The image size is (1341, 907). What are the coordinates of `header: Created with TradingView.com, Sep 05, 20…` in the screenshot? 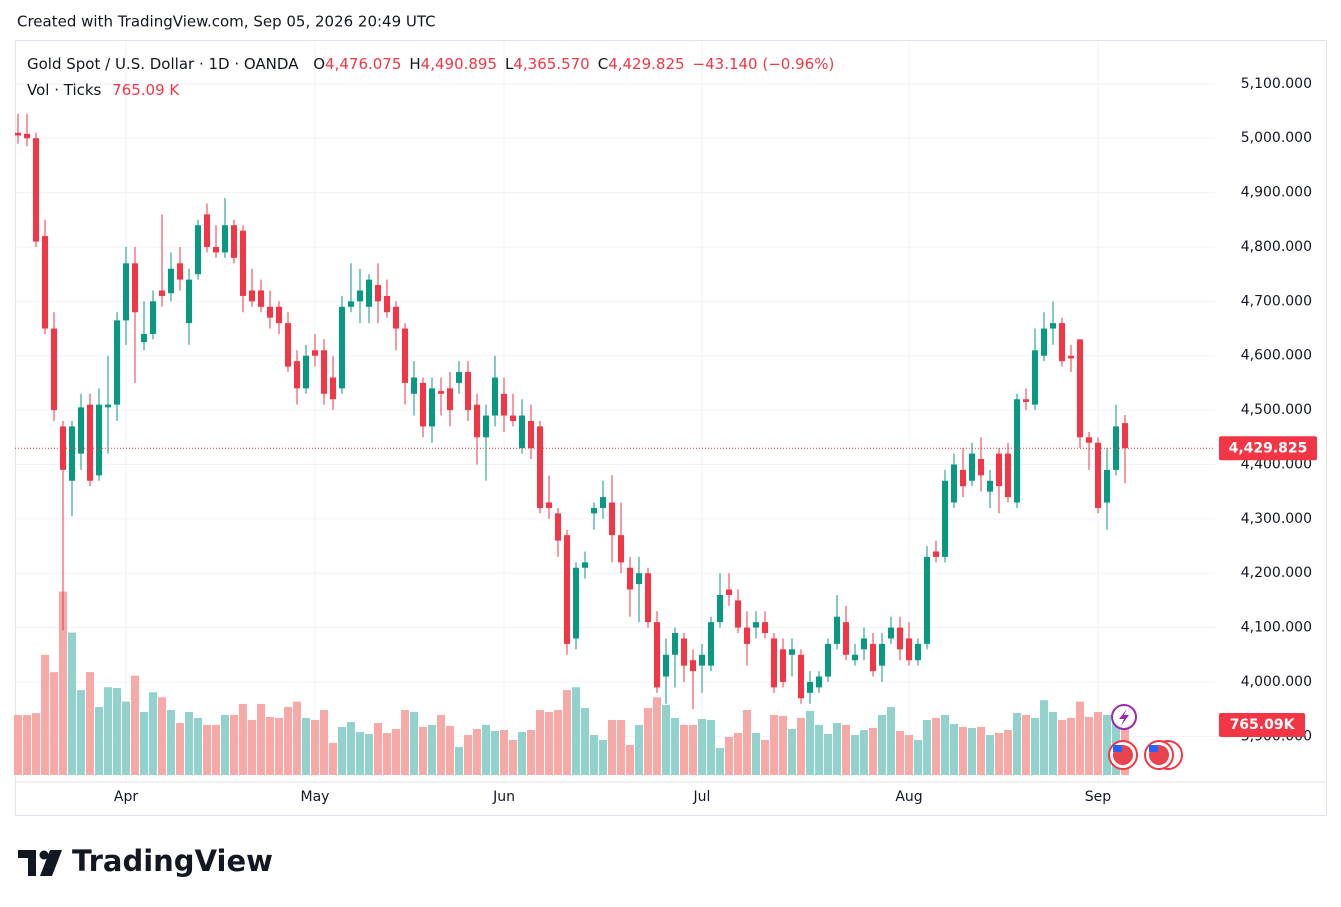 It's located at (226, 22).